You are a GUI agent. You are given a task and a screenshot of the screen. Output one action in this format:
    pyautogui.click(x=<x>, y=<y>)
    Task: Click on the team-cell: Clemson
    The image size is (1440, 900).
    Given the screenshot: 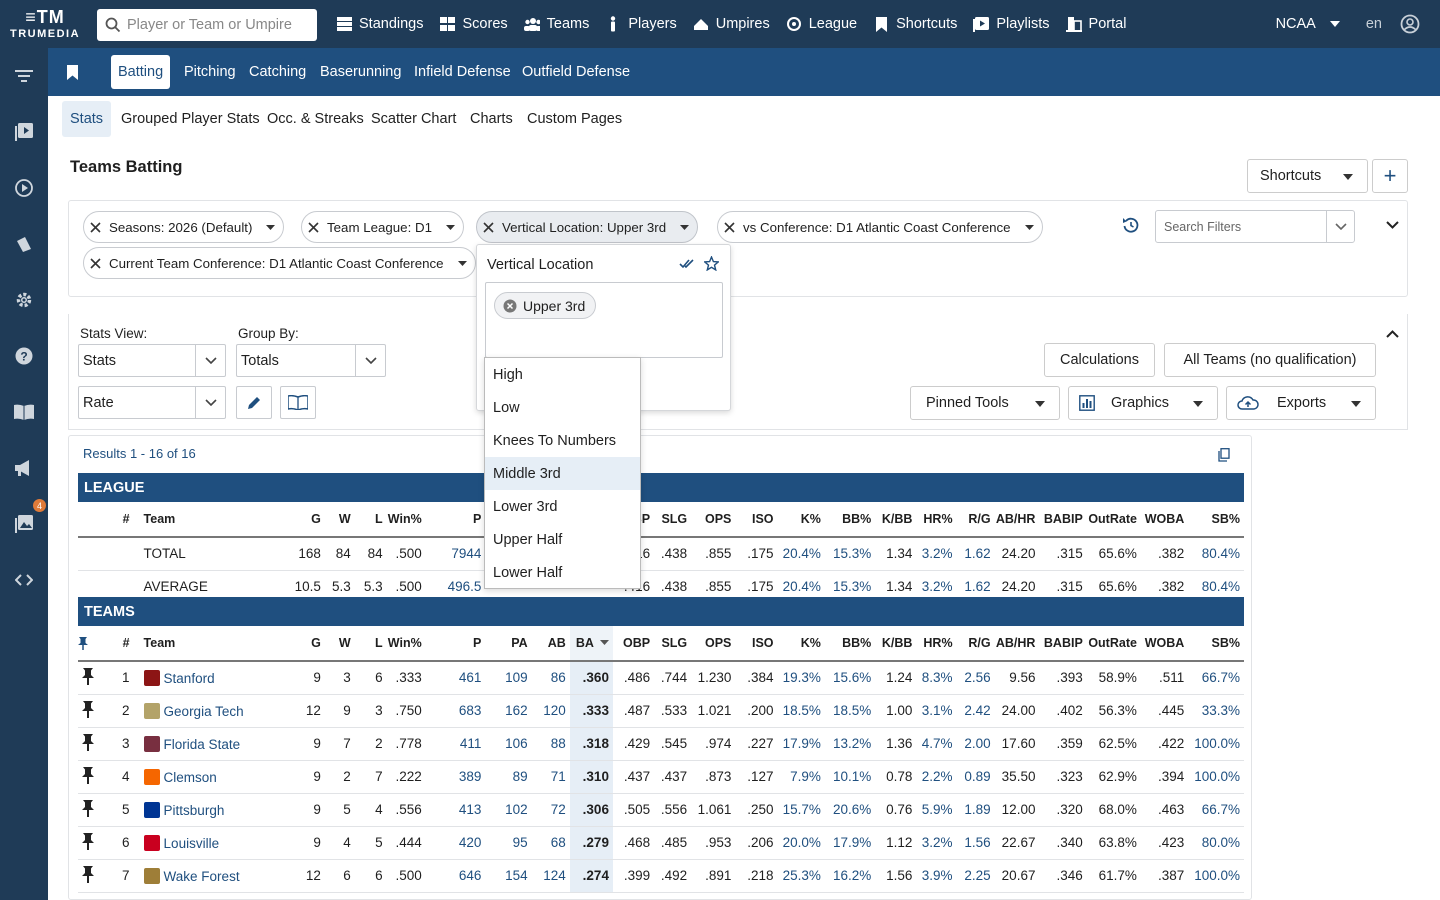 What is the action you would take?
    pyautogui.click(x=210, y=777)
    